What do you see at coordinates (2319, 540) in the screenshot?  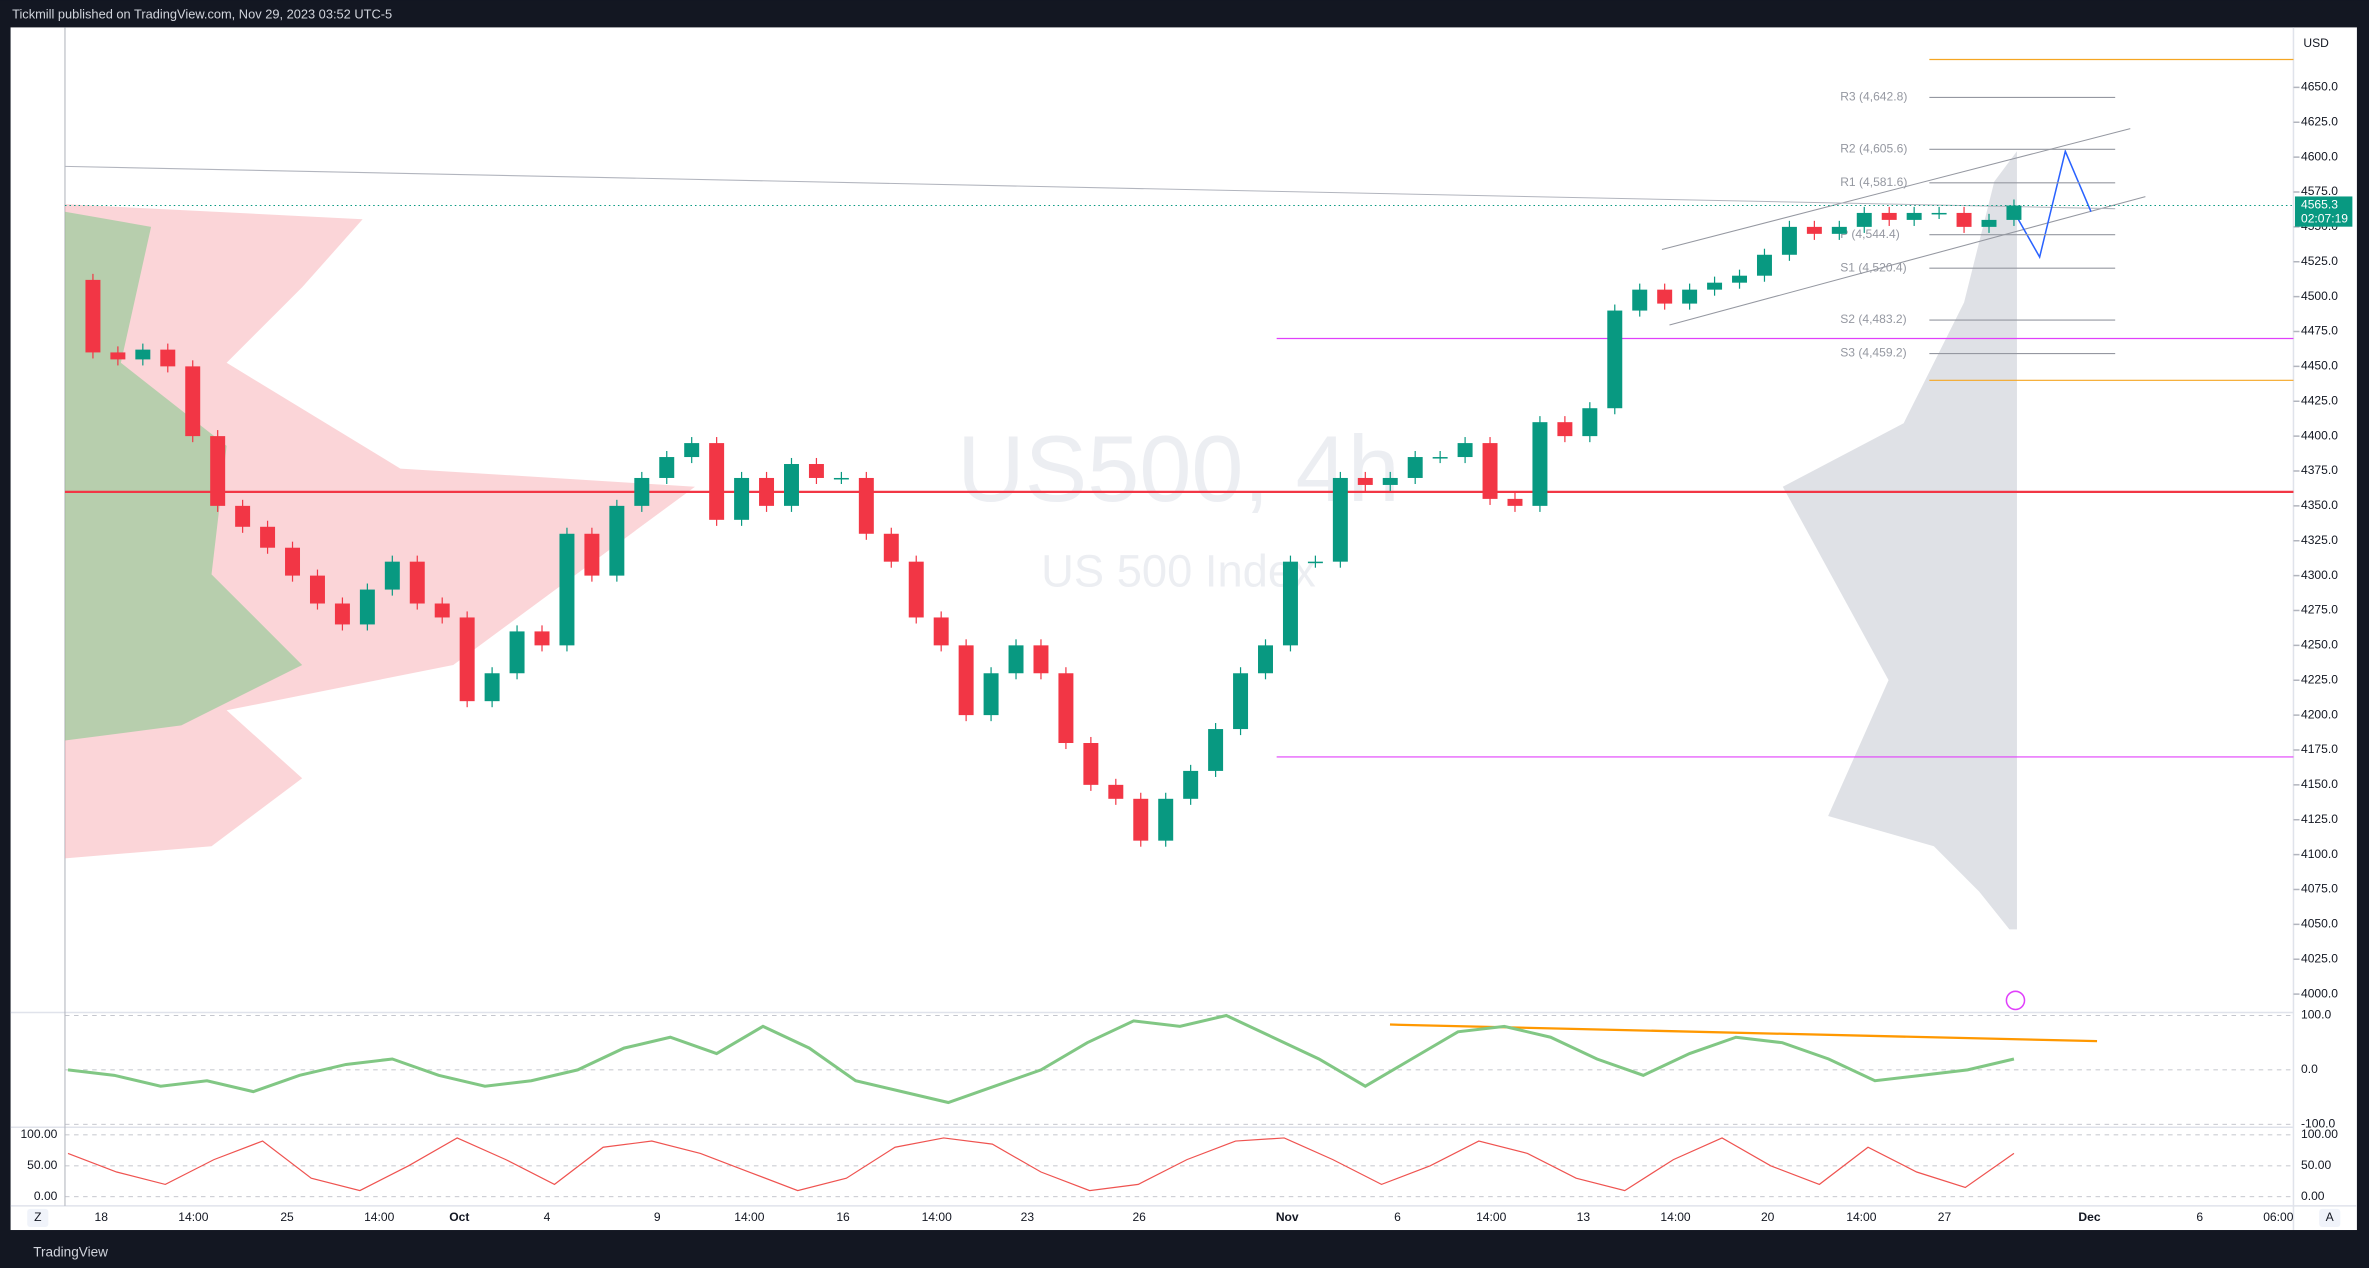 I see `price-tick-label: 4325.0` at bounding box center [2319, 540].